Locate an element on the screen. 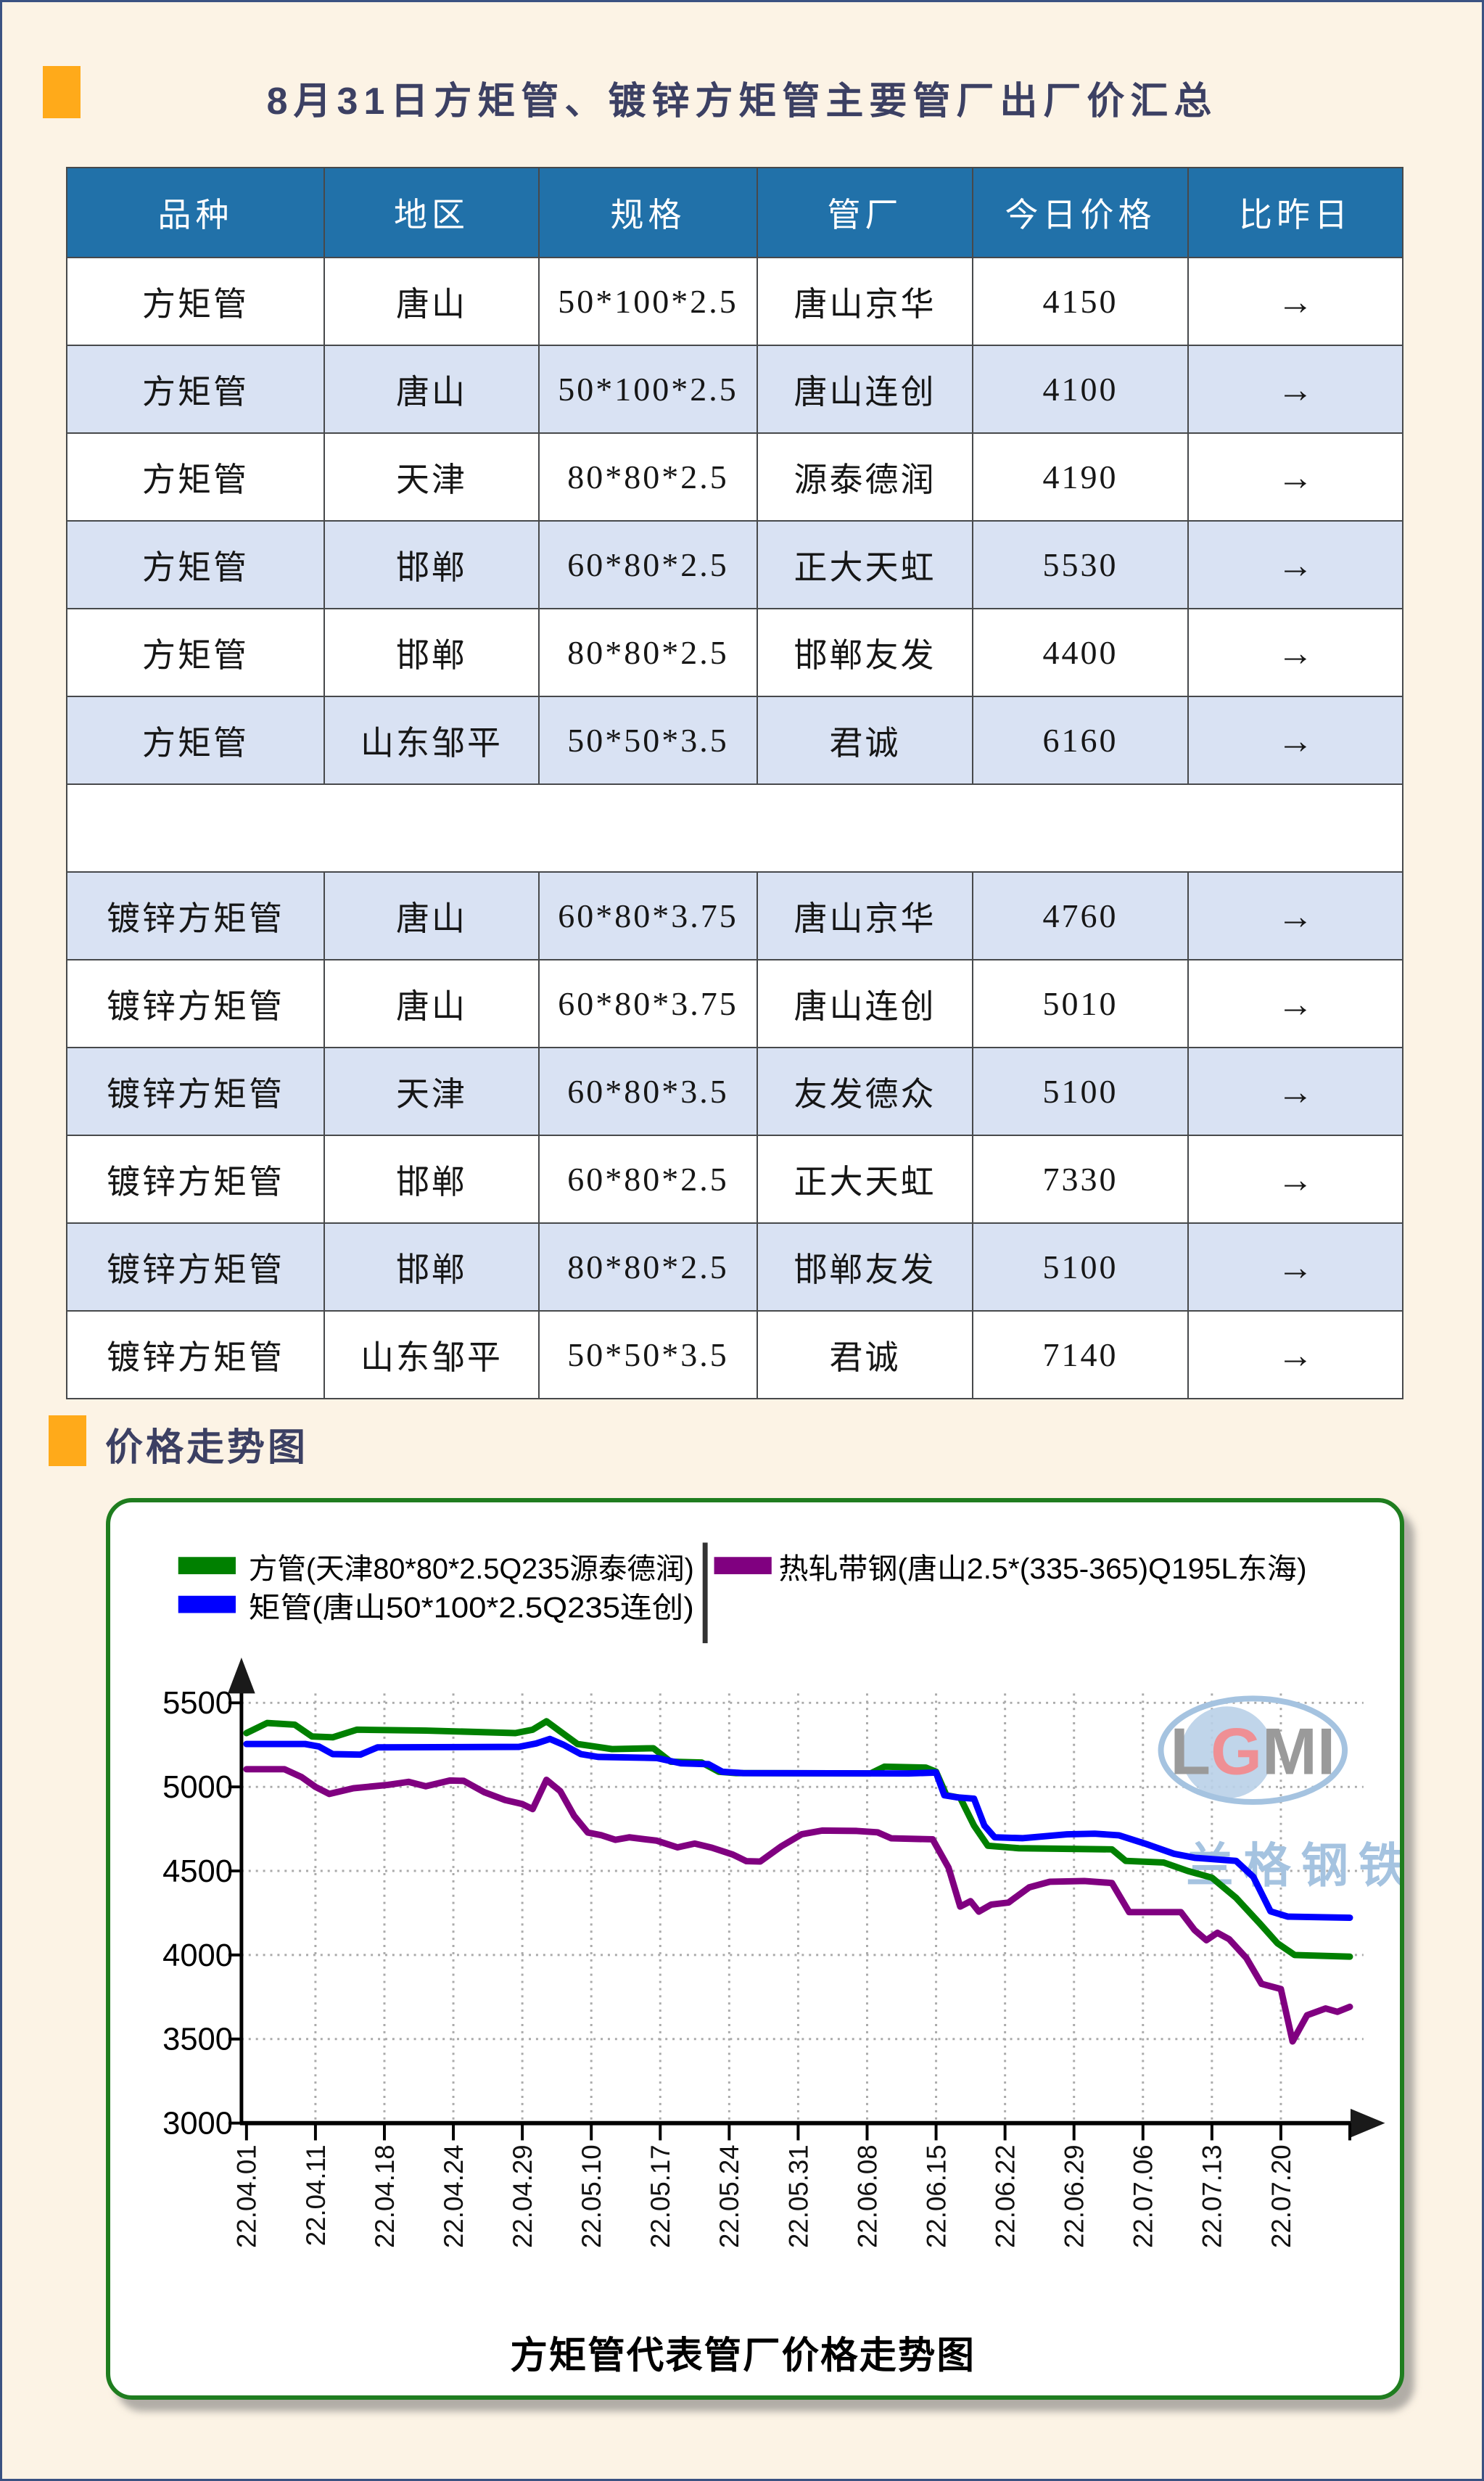 The height and width of the screenshot is (2481, 1484). x-tick-label: 22.04.24 is located at coordinates (454, 2196).